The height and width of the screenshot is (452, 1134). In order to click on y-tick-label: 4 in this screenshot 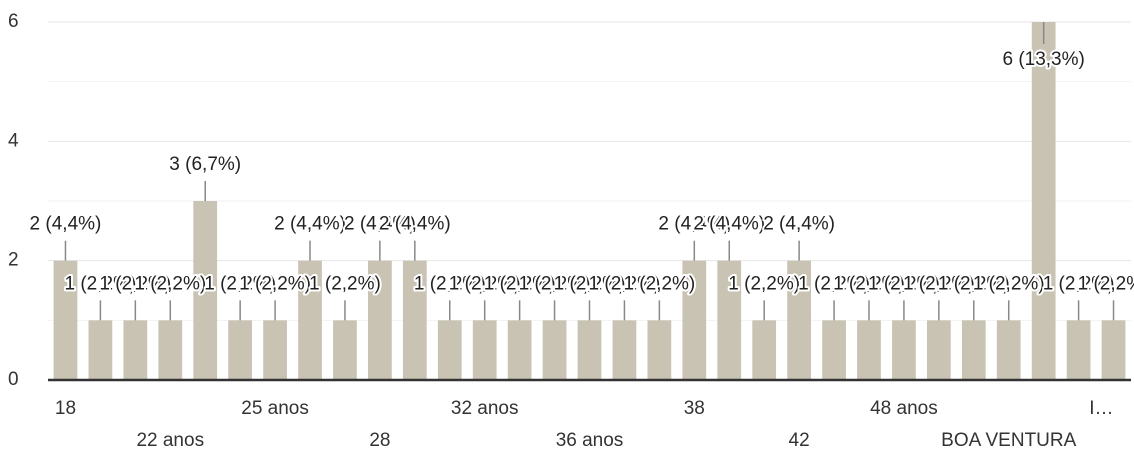, I will do `click(13, 140)`.